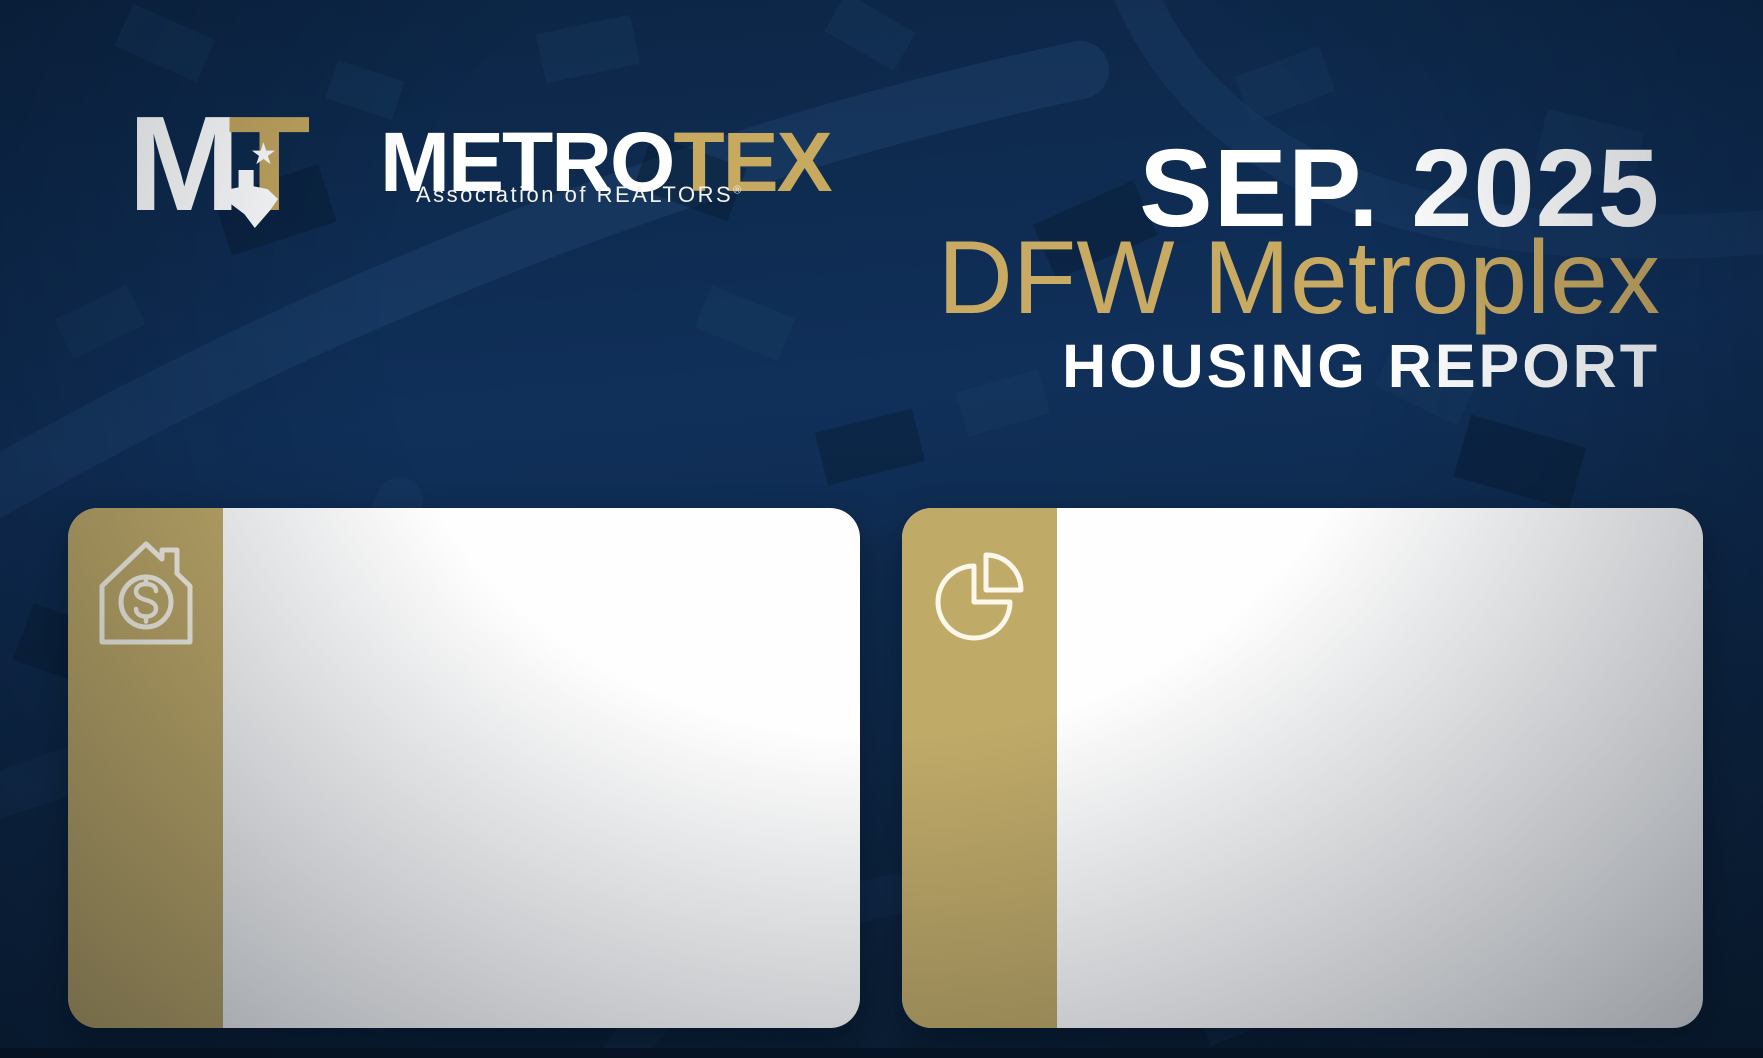 The width and height of the screenshot is (1763, 1058). Describe the element at coordinates (979, 768) in the screenshot. I see `market-share-card-accent-stripe` at that location.